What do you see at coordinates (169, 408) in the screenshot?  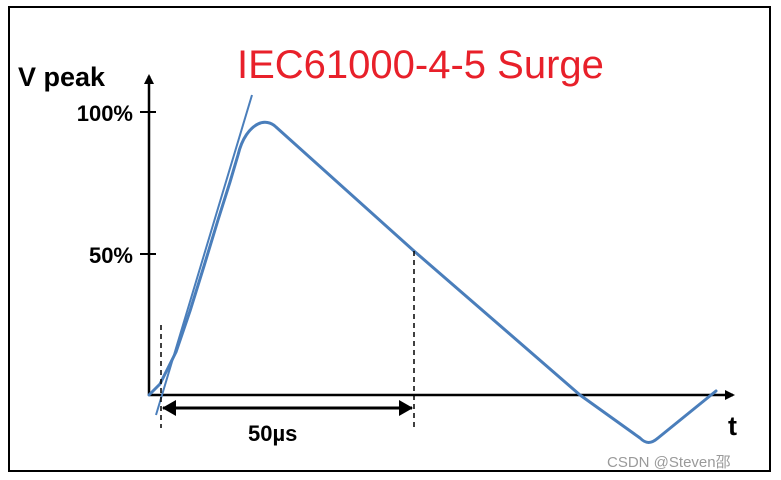 I see `duration-arrow-left` at bounding box center [169, 408].